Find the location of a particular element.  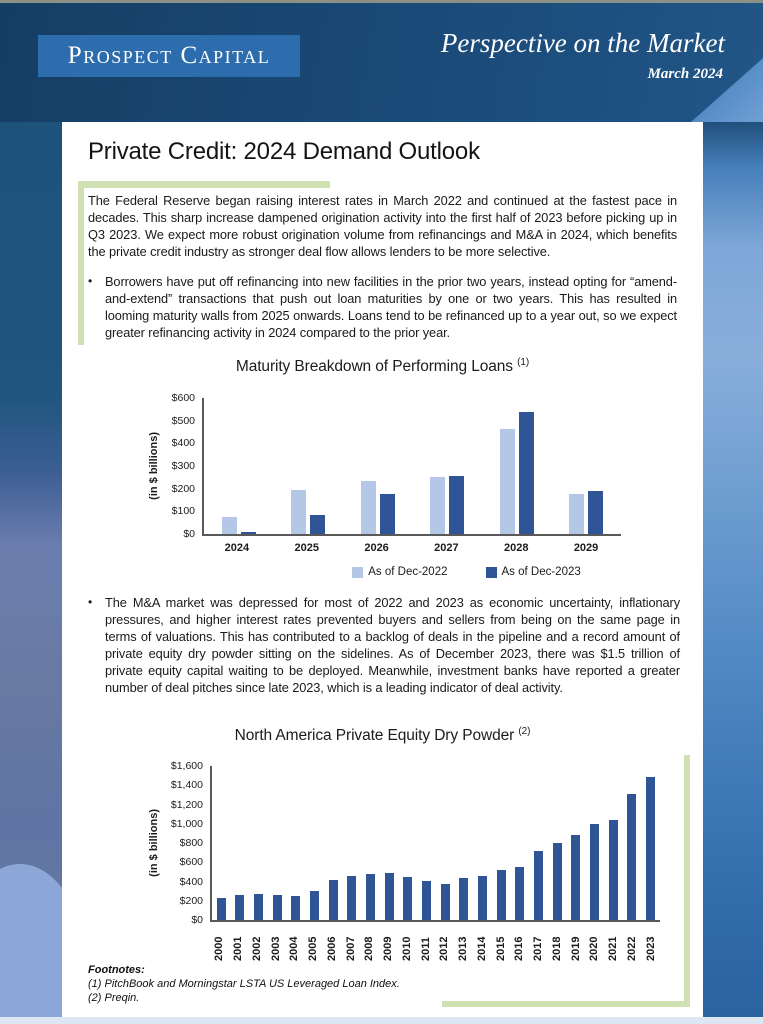

bar-group-2005 is located at coordinates (315, 905).